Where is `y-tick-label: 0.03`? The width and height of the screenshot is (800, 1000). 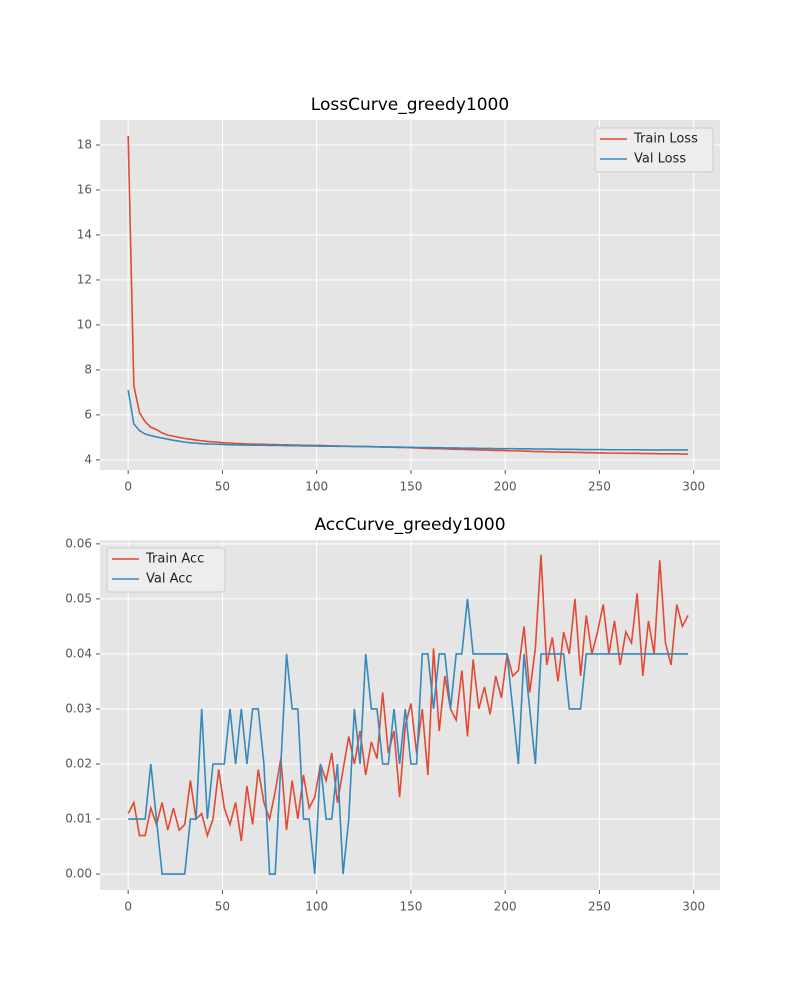
y-tick-label: 0.03 is located at coordinates (78, 708).